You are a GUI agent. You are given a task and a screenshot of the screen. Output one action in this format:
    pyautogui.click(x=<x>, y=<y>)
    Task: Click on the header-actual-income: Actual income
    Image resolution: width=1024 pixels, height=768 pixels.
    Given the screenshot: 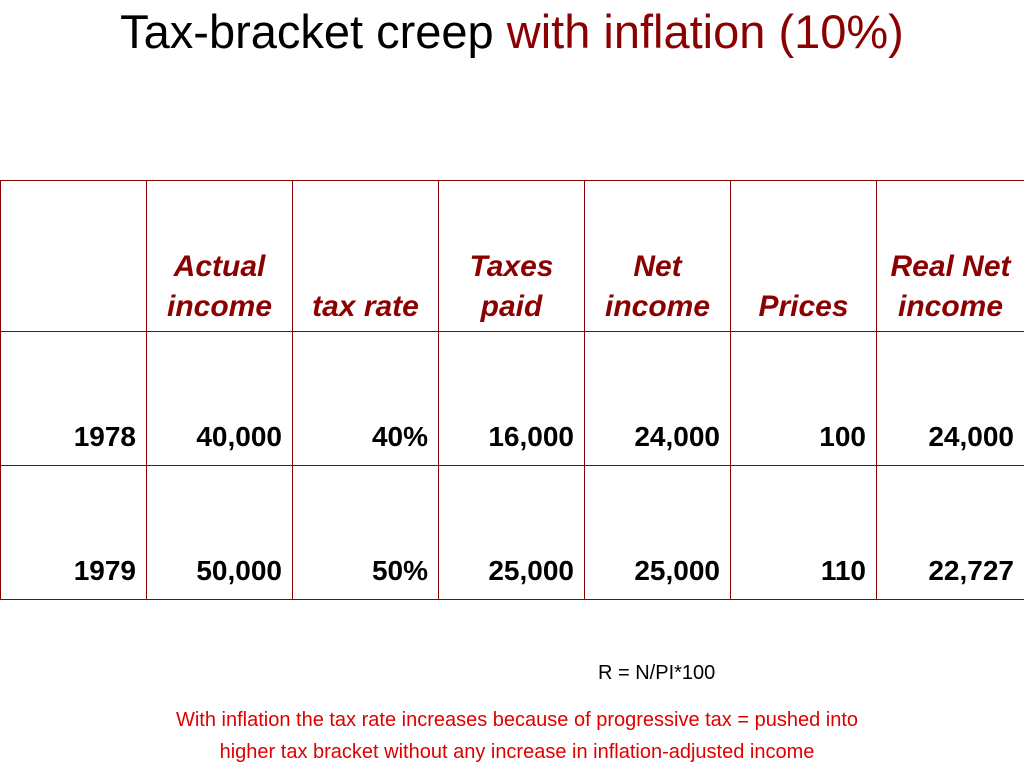 What is the action you would take?
    pyautogui.click(x=219, y=256)
    